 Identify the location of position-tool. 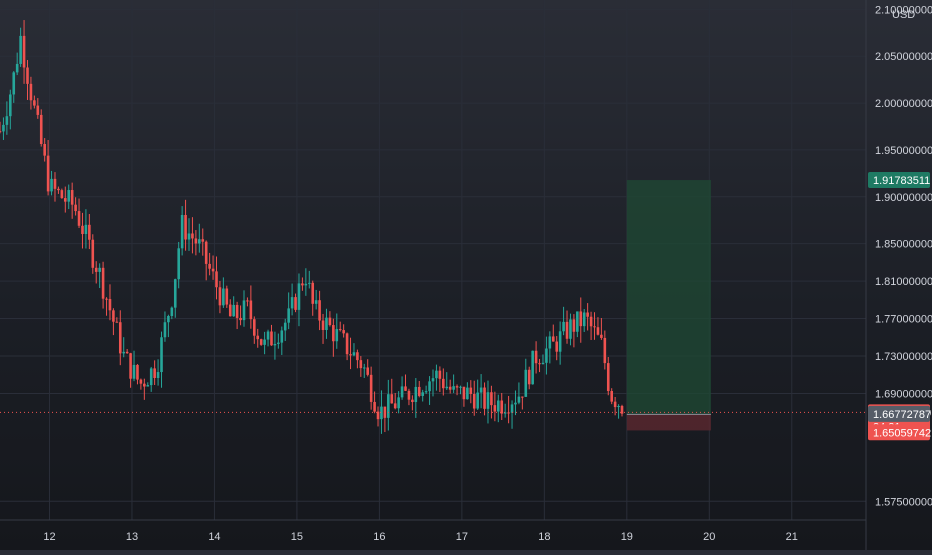
(668, 305).